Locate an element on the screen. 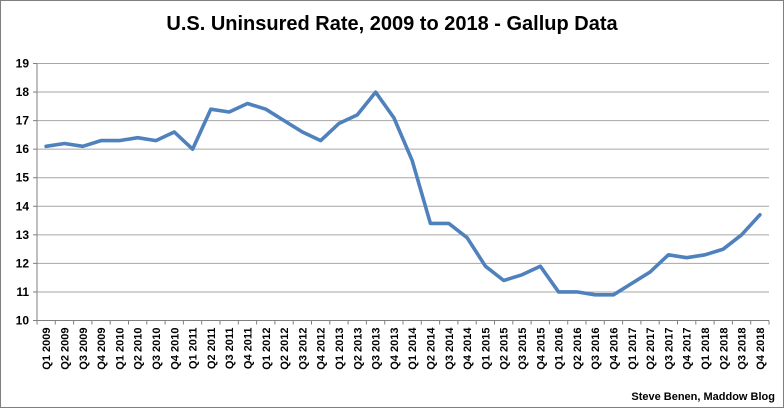 Image resolution: width=784 pixels, height=408 pixels. x-tick-label: Q4 2017 is located at coordinates (688, 349).